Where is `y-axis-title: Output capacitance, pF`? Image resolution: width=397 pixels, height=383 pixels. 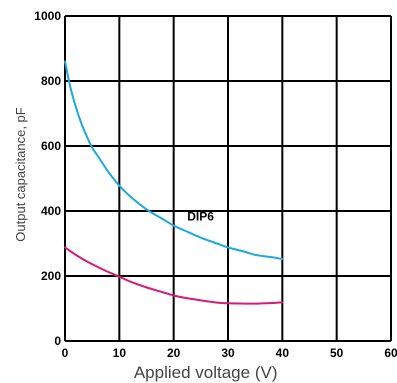
y-axis-title: Output capacitance, pF is located at coordinates (20, 174).